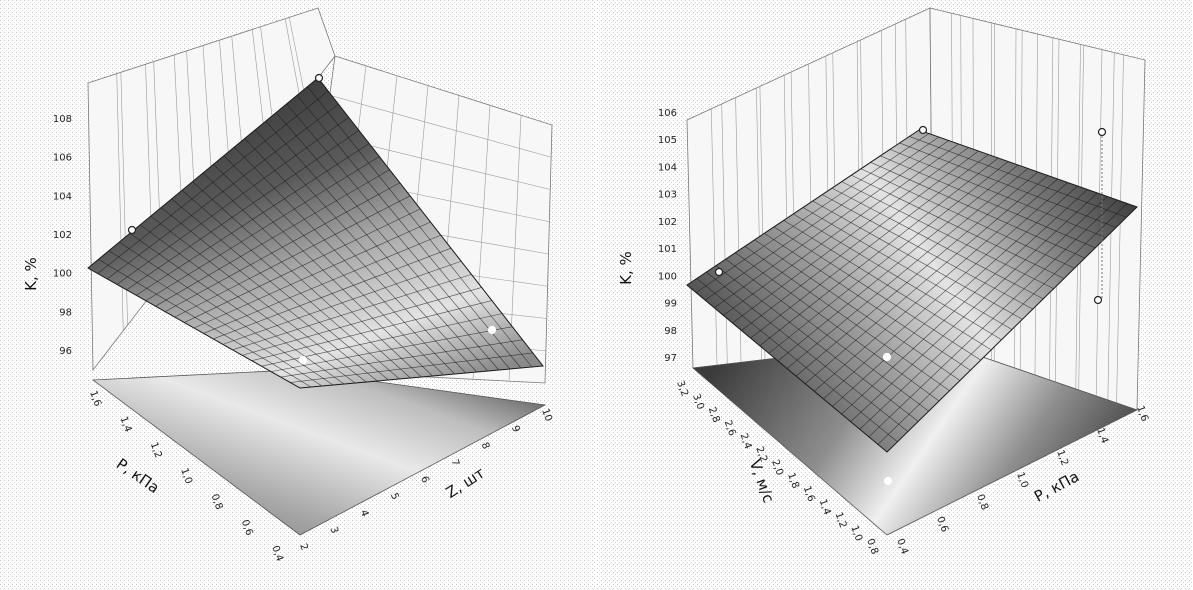 This screenshot has width=1193, height=590. What do you see at coordinates (667, 236) in the screenshot?
I see `z-tick-labels: 97 98 99 100 101 102 103 104 105 106` at bounding box center [667, 236].